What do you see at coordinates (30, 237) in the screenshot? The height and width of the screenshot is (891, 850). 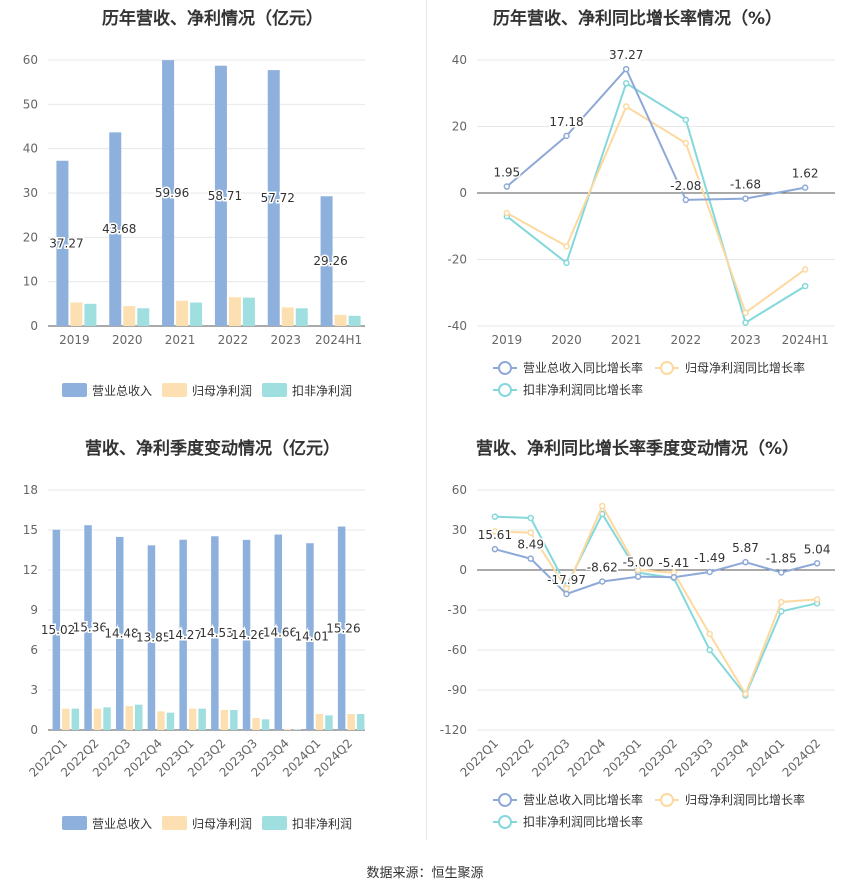 I see `y-tick-label: 20` at bounding box center [30, 237].